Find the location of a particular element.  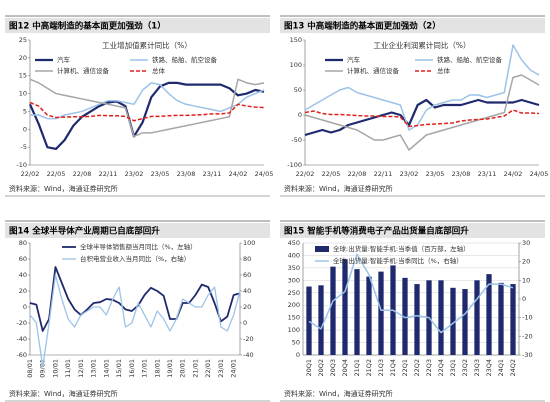

x-tick-label: 16/01 is located at coordinates (132, 368).